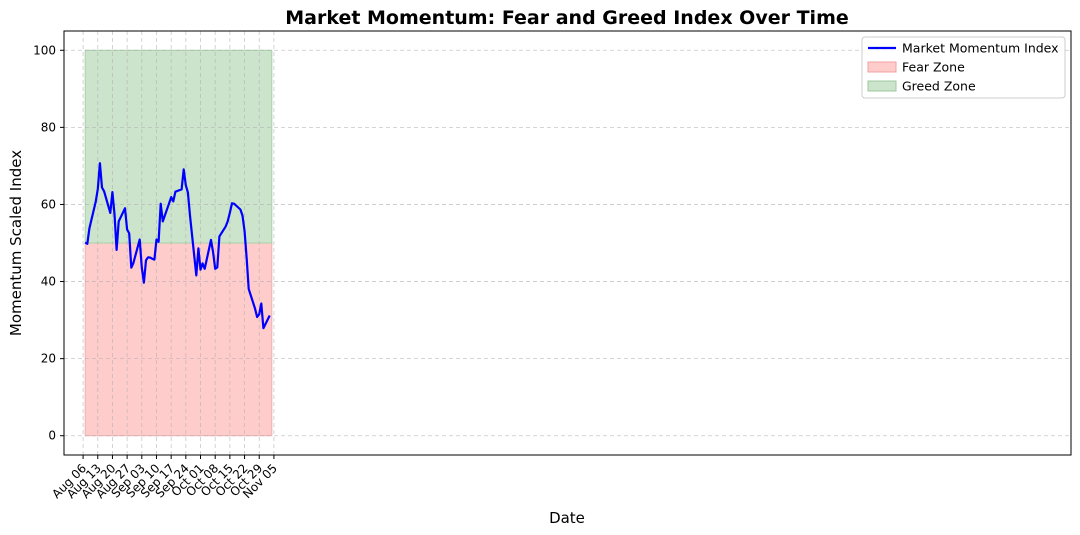 The image size is (1080, 535). Describe the element at coordinates (178, 339) in the screenshot. I see `zone-fear` at that location.